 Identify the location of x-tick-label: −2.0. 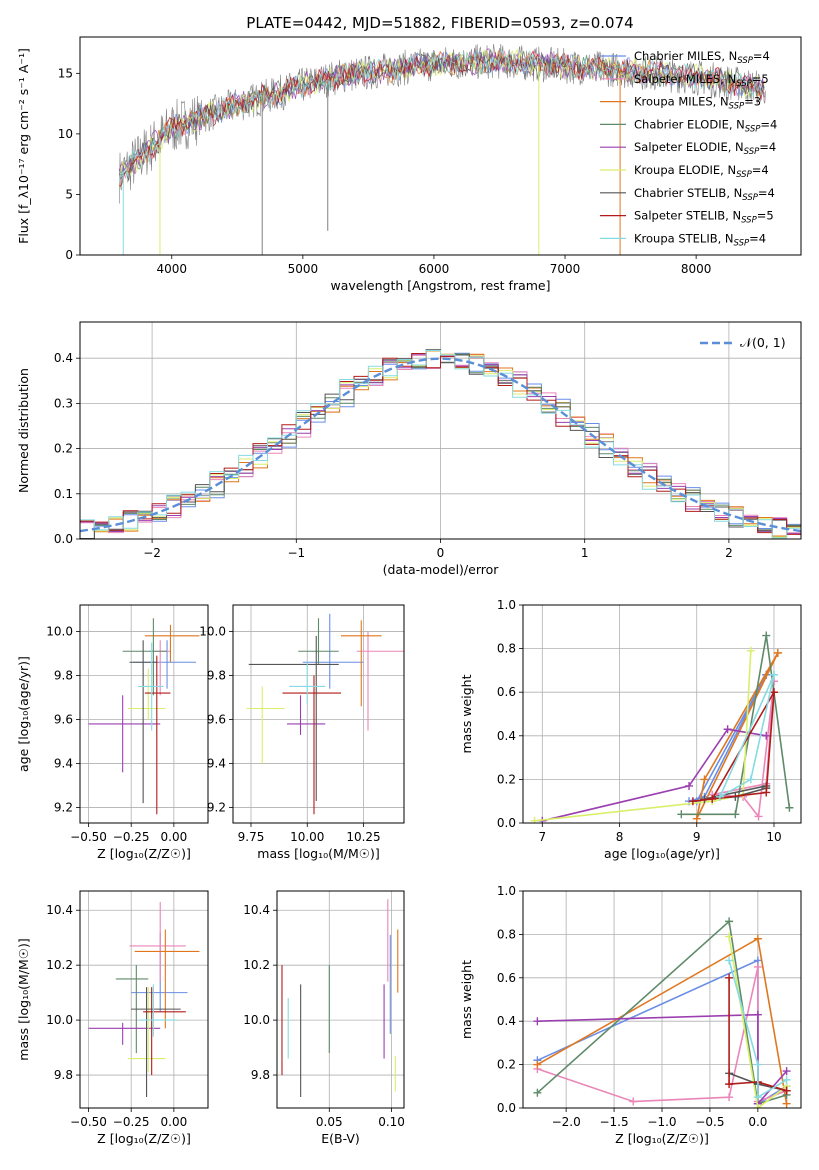
(566, 1122).